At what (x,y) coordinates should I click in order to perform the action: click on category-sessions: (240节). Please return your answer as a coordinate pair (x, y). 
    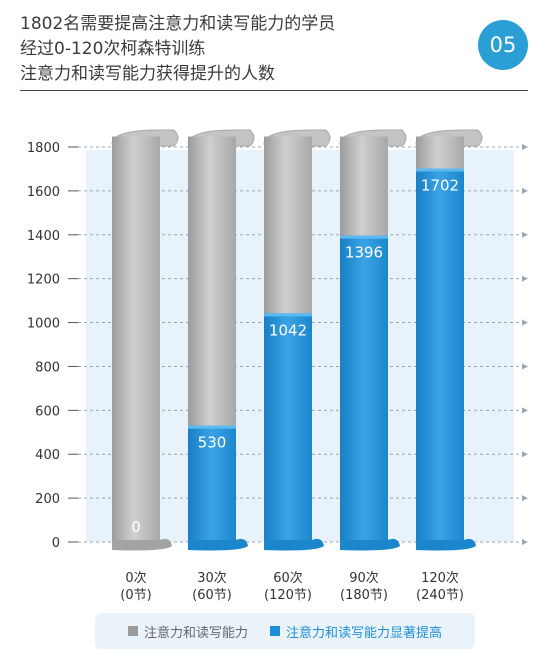
    Looking at the image, I should click on (440, 595).